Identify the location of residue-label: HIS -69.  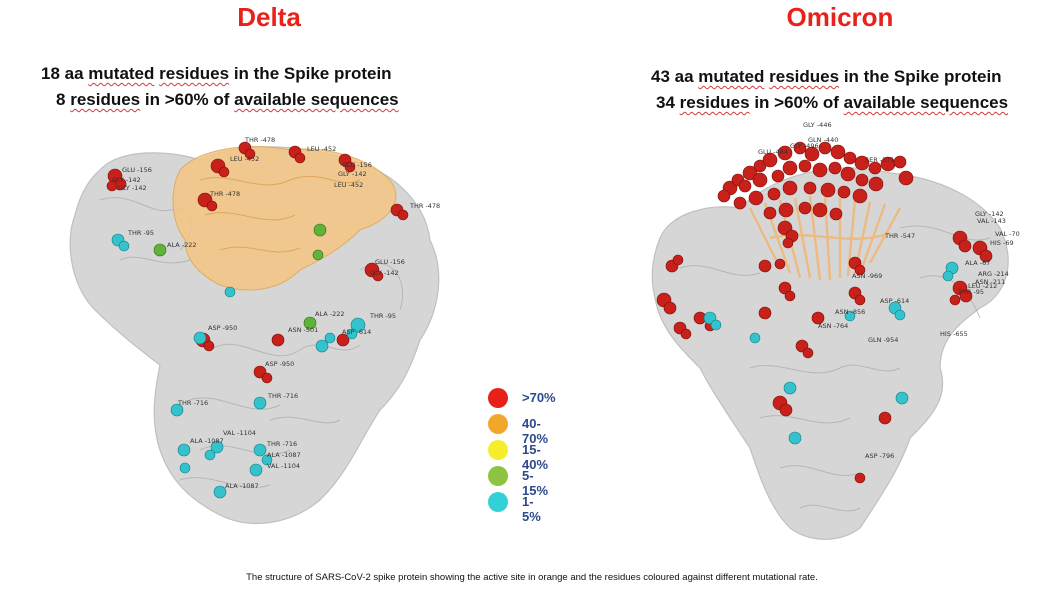
(1002, 243).